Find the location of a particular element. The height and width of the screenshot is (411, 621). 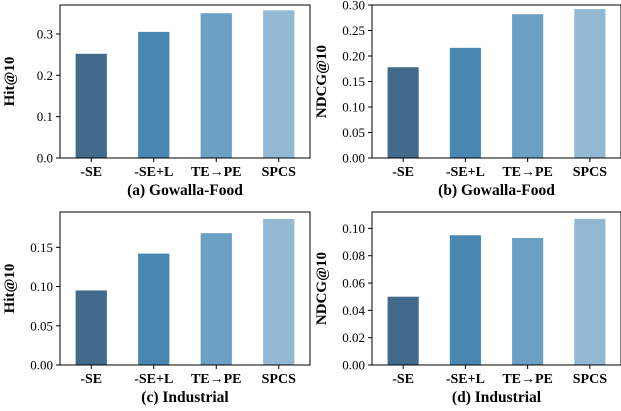

panel-caption: (d) Industrial is located at coordinates (497, 397).